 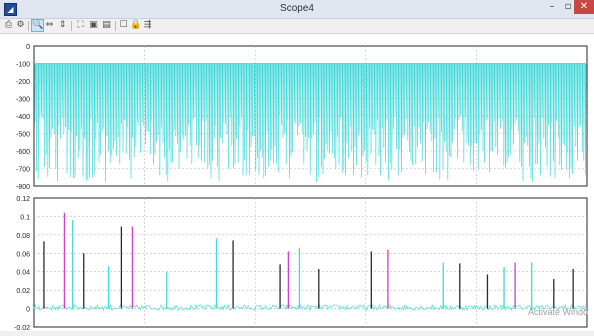 I want to click on save-axes-button: ▣, so click(x=93, y=25).